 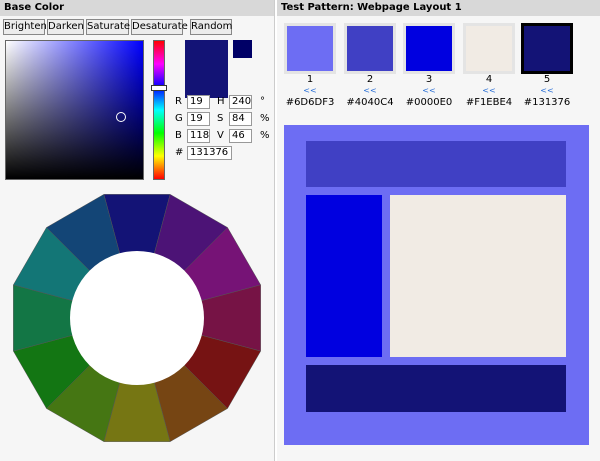 I want to click on current-color, so click(x=206, y=69).